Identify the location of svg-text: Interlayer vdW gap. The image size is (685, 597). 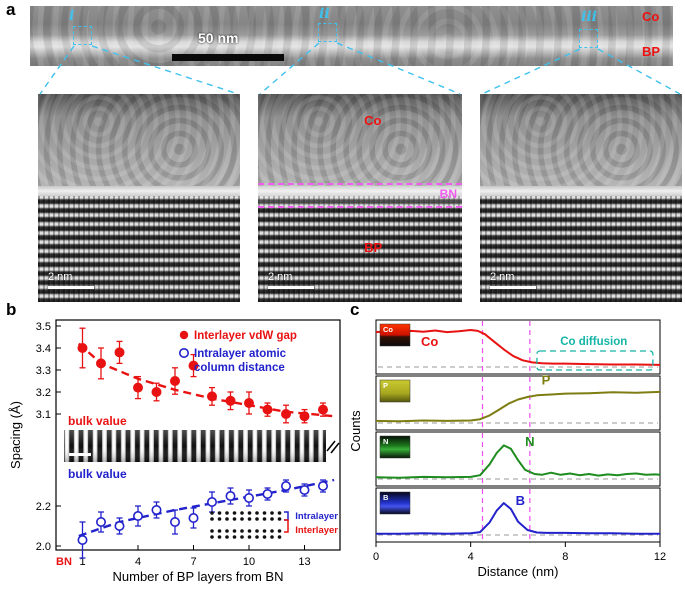
(245, 336).